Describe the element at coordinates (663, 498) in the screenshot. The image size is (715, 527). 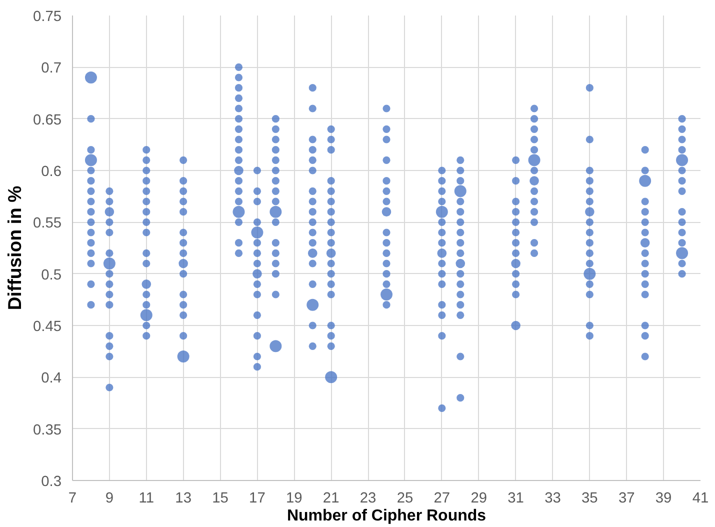
I see `x-tick-label: 39` at that location.